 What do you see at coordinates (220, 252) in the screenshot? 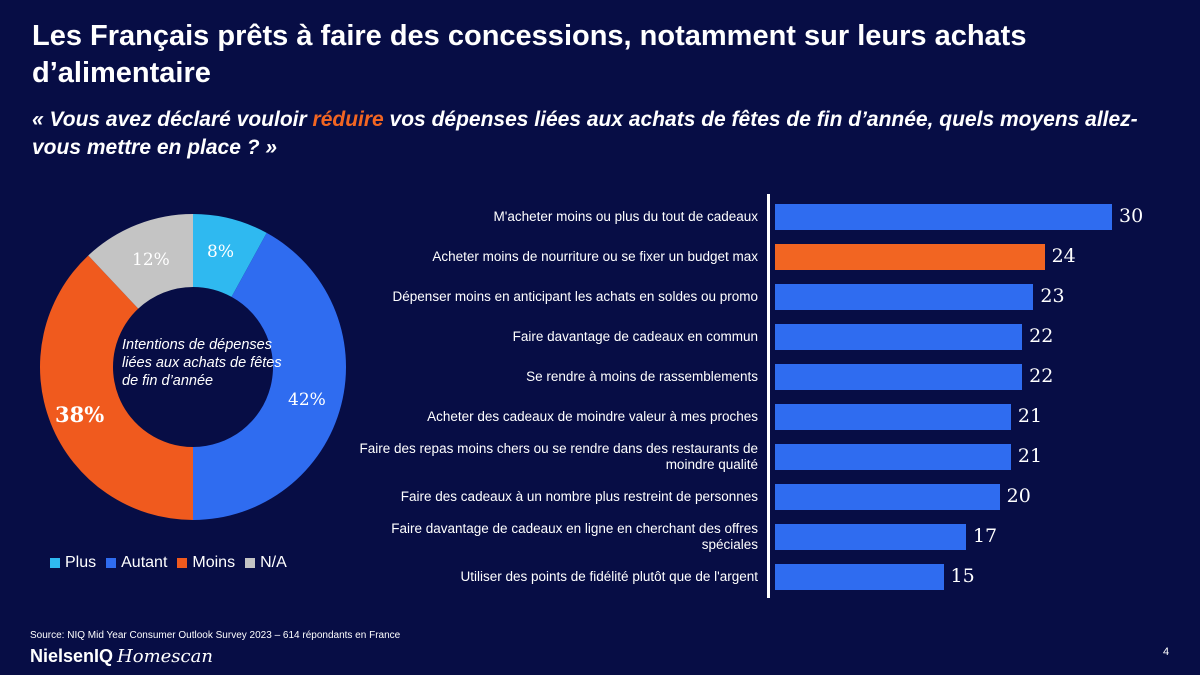
I see `pct-label-plus: 8%` at bounding box center [220, 252].